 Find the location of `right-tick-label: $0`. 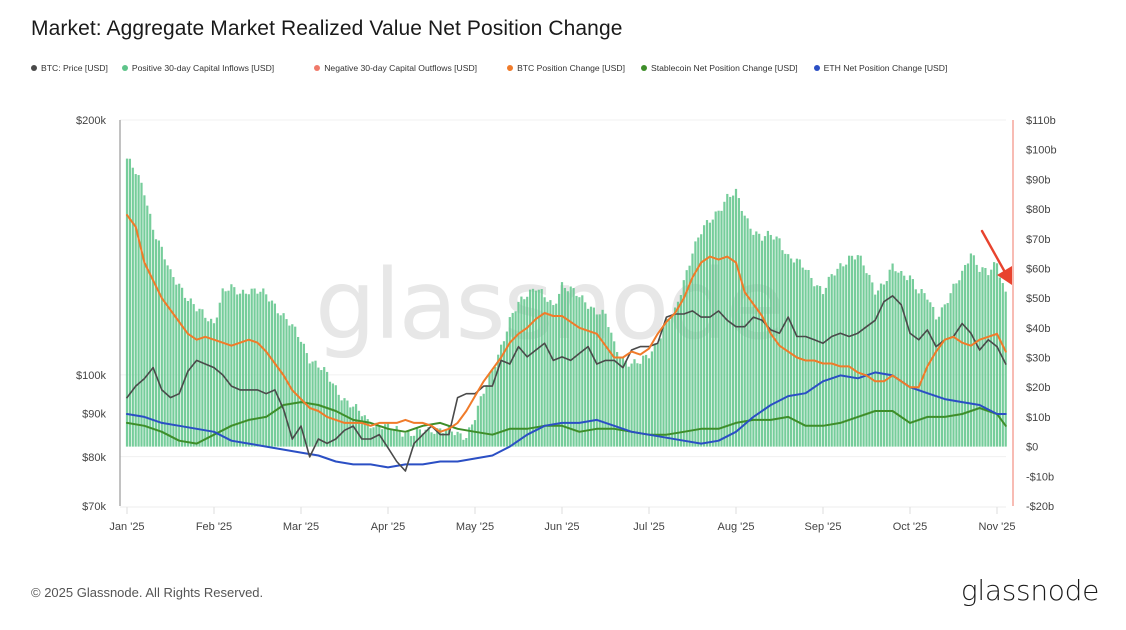

right-tick-label: $0 is located at coordinates (1032, 448).